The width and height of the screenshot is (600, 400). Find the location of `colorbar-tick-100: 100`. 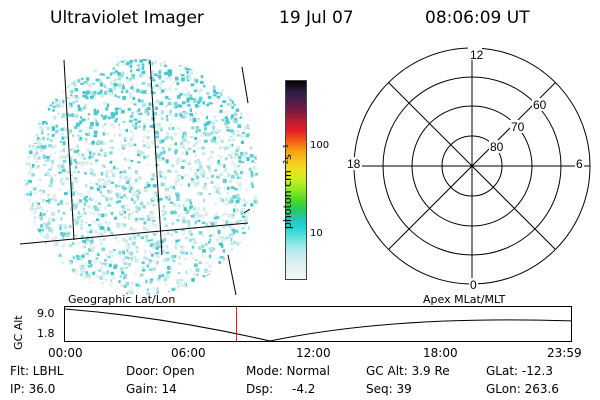

colorbar-tick-100: 100 is located at coordinates (320, 145).